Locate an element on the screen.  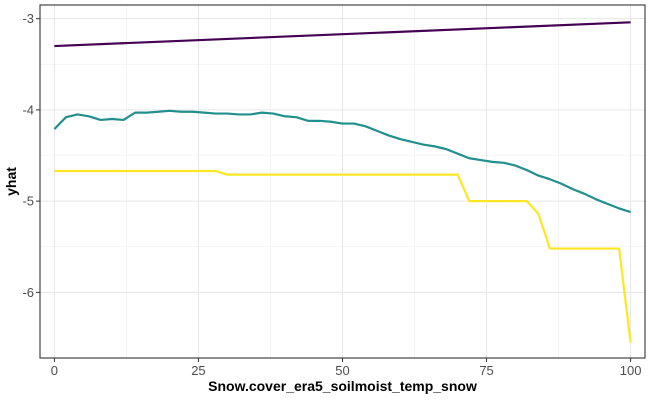
y-tick-label: -3 is located at coordinates (28, 18).